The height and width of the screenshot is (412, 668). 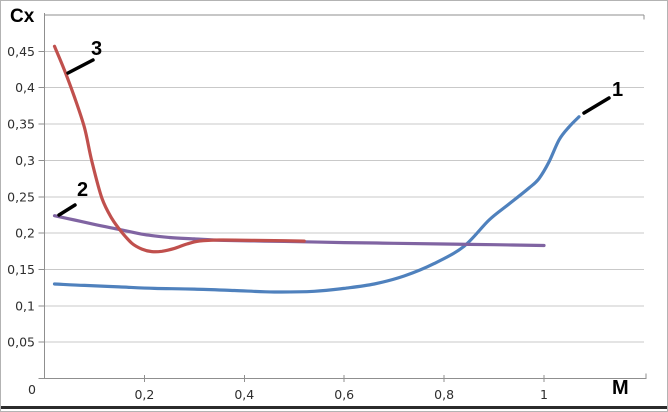 I want to click on series-3-label: 3, so click(x=97, y=49).